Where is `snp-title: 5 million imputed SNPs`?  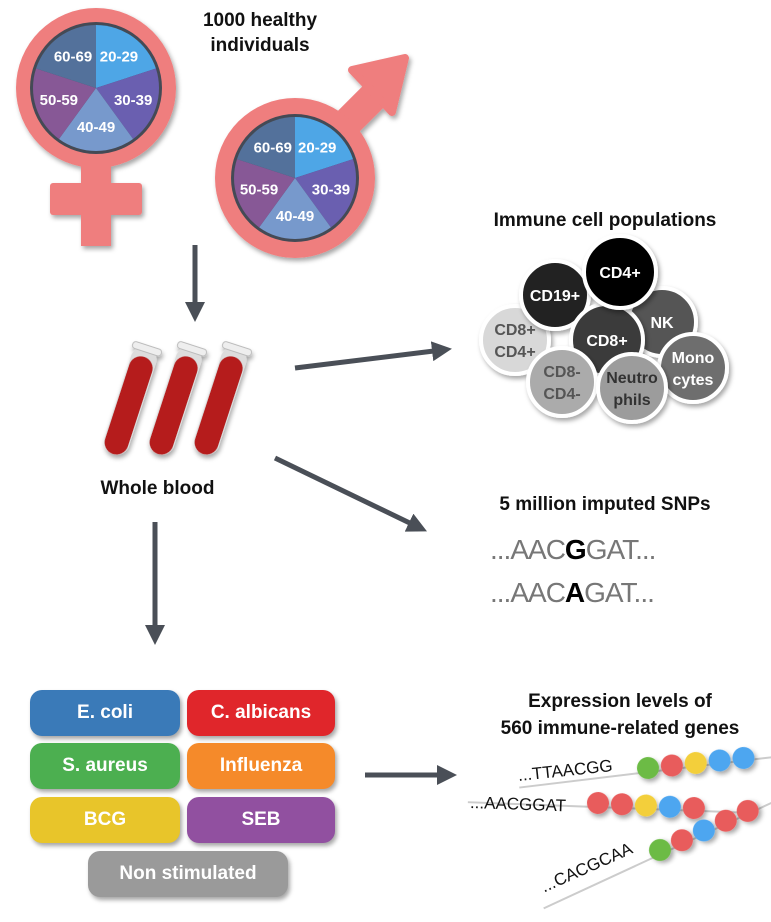
snp-title: 5 million imputed SNPs is located at coordinates (605, 504).